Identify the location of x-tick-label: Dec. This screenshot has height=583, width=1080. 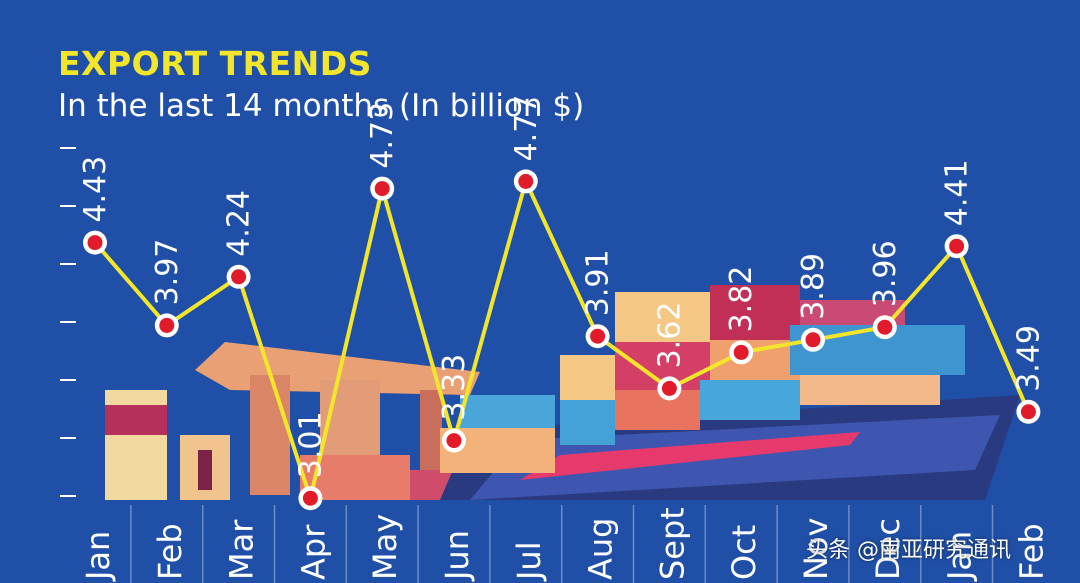
(888, 549).